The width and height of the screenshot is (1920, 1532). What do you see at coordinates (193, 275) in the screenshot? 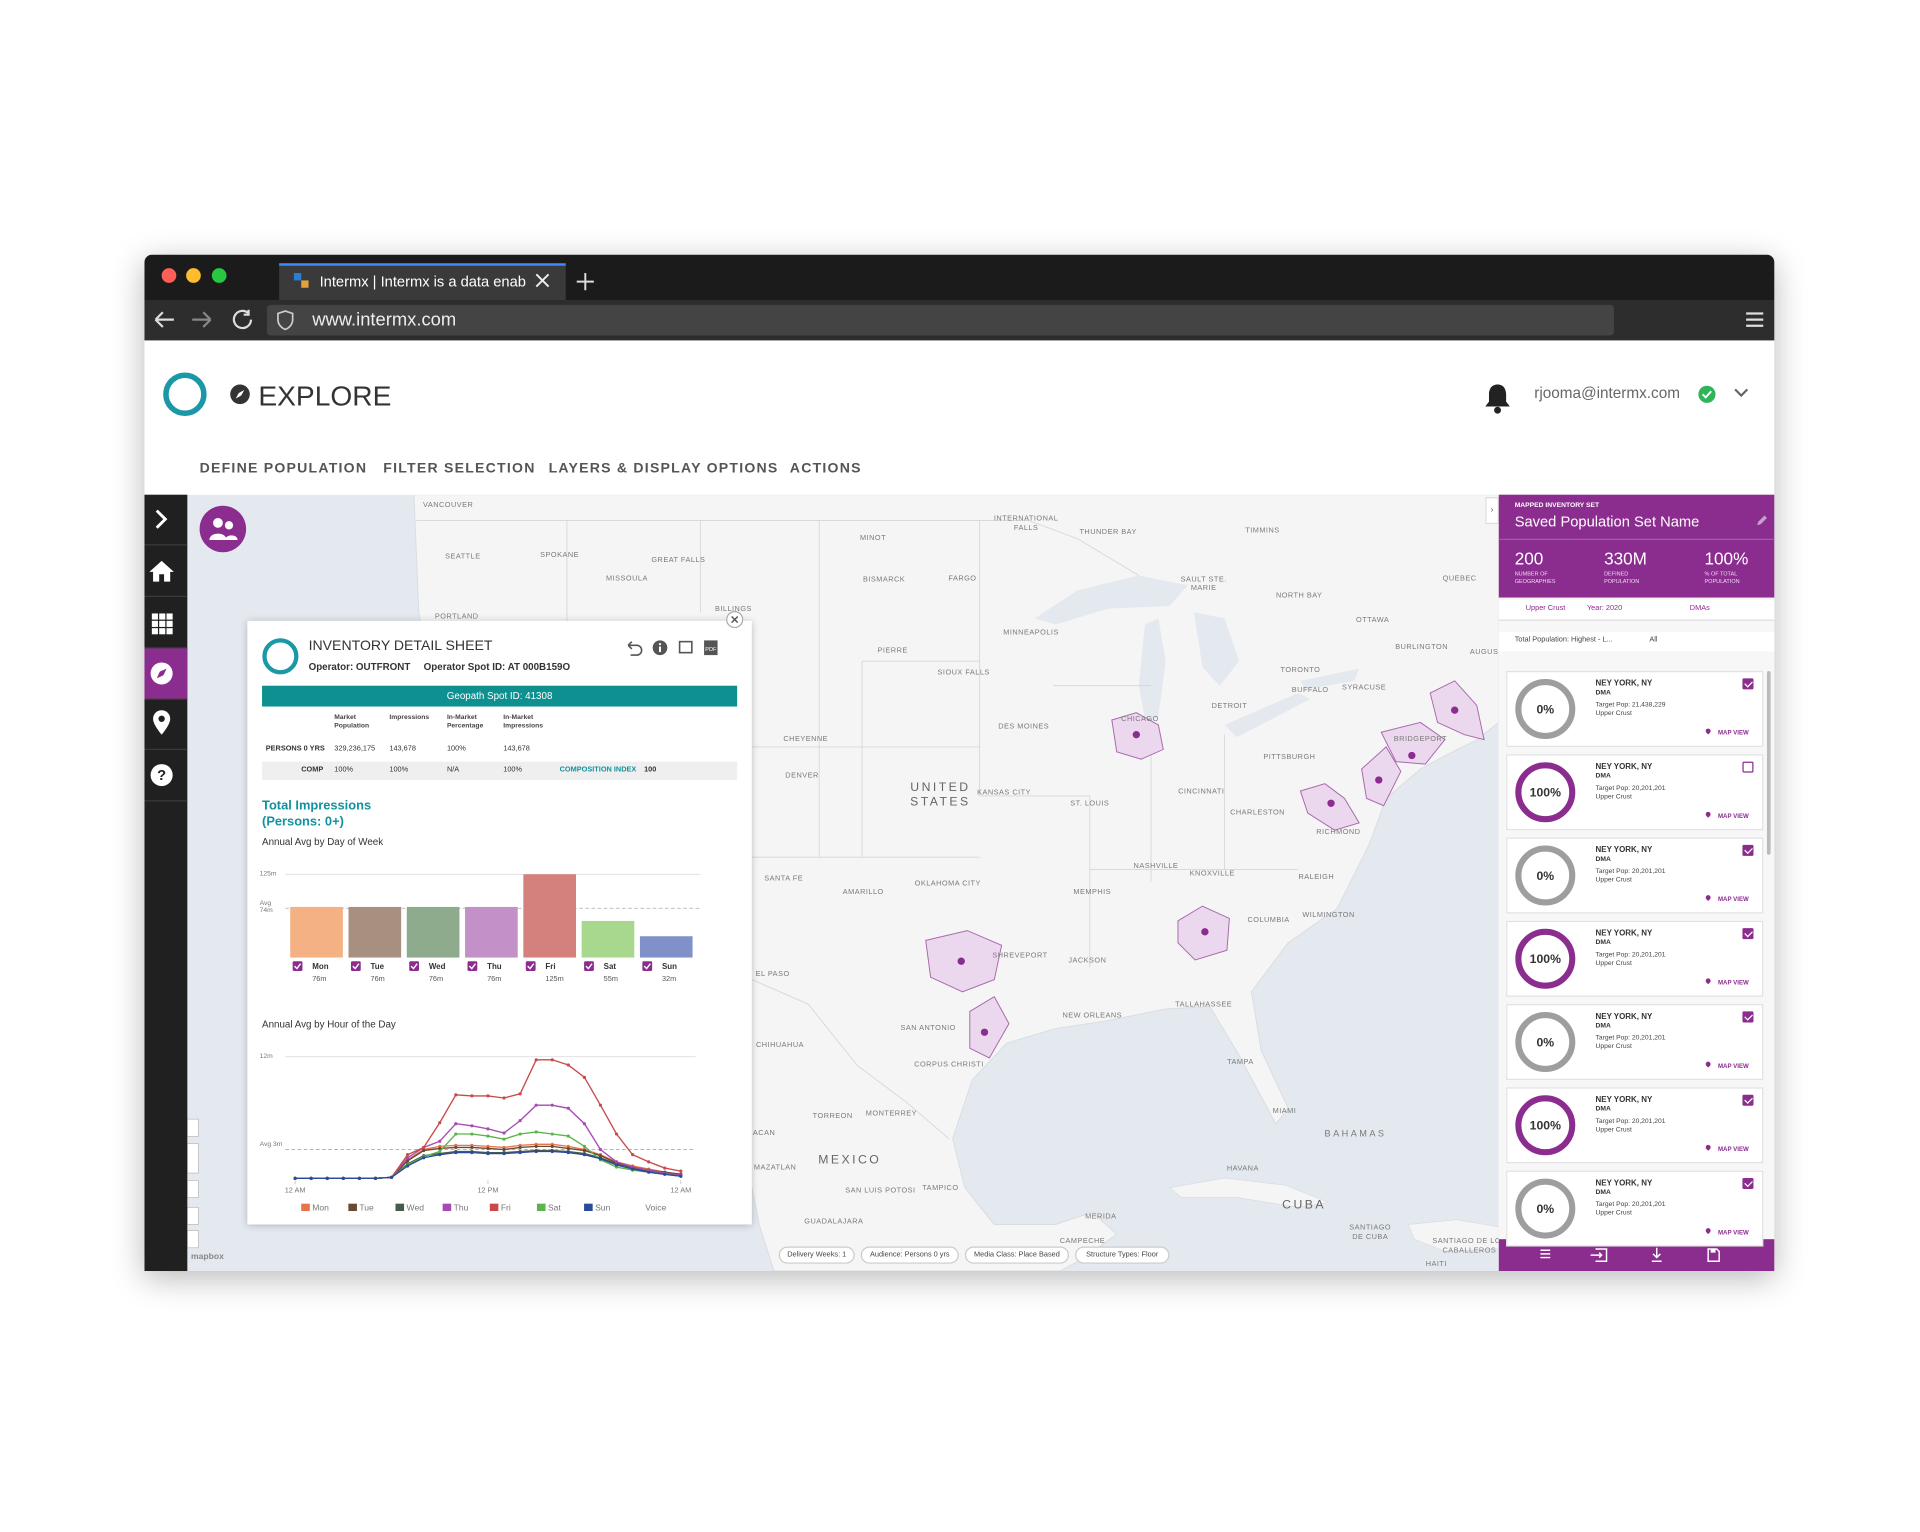
I see `minimize-dot` at bounding box center [193, 275].